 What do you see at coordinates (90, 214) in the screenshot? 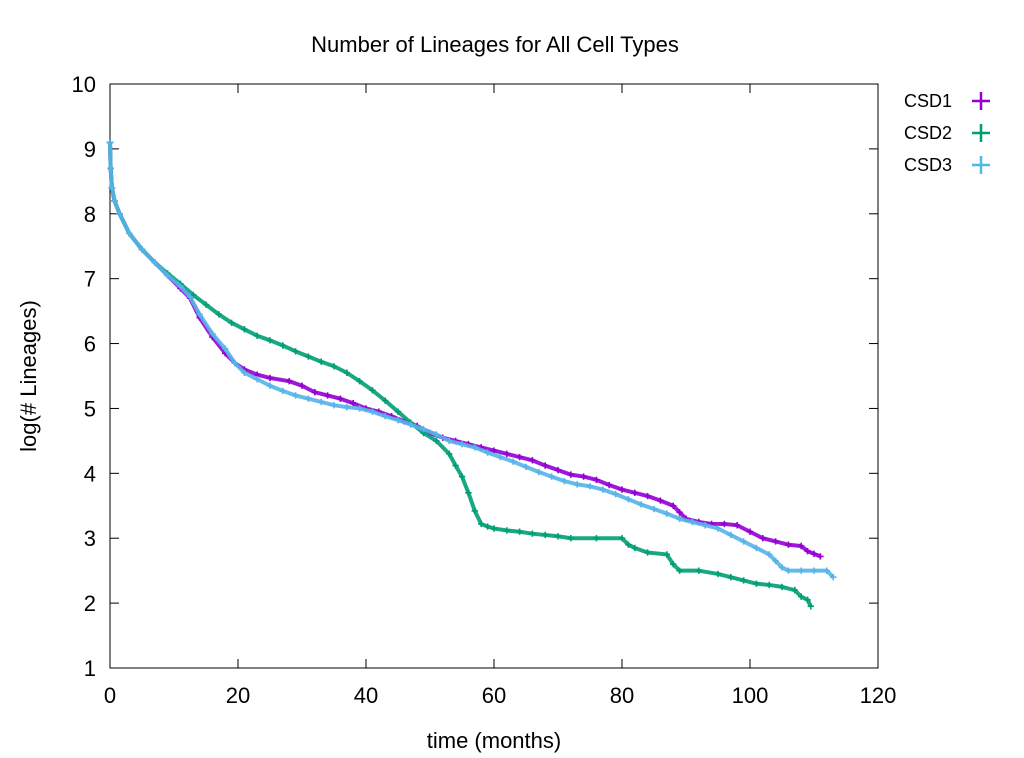
I see `y-tick-label: 8` at bounding box center [90, 214].